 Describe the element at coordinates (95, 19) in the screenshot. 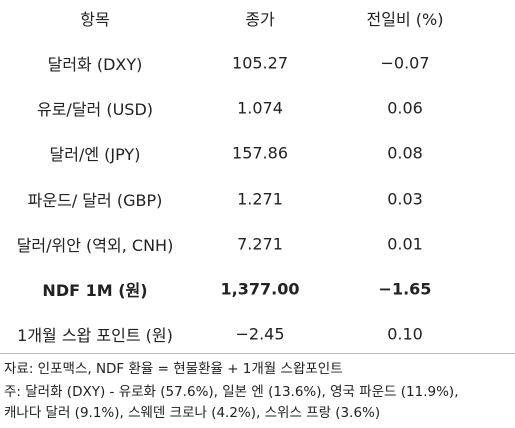

I see `header-cell: 항목` at that location.